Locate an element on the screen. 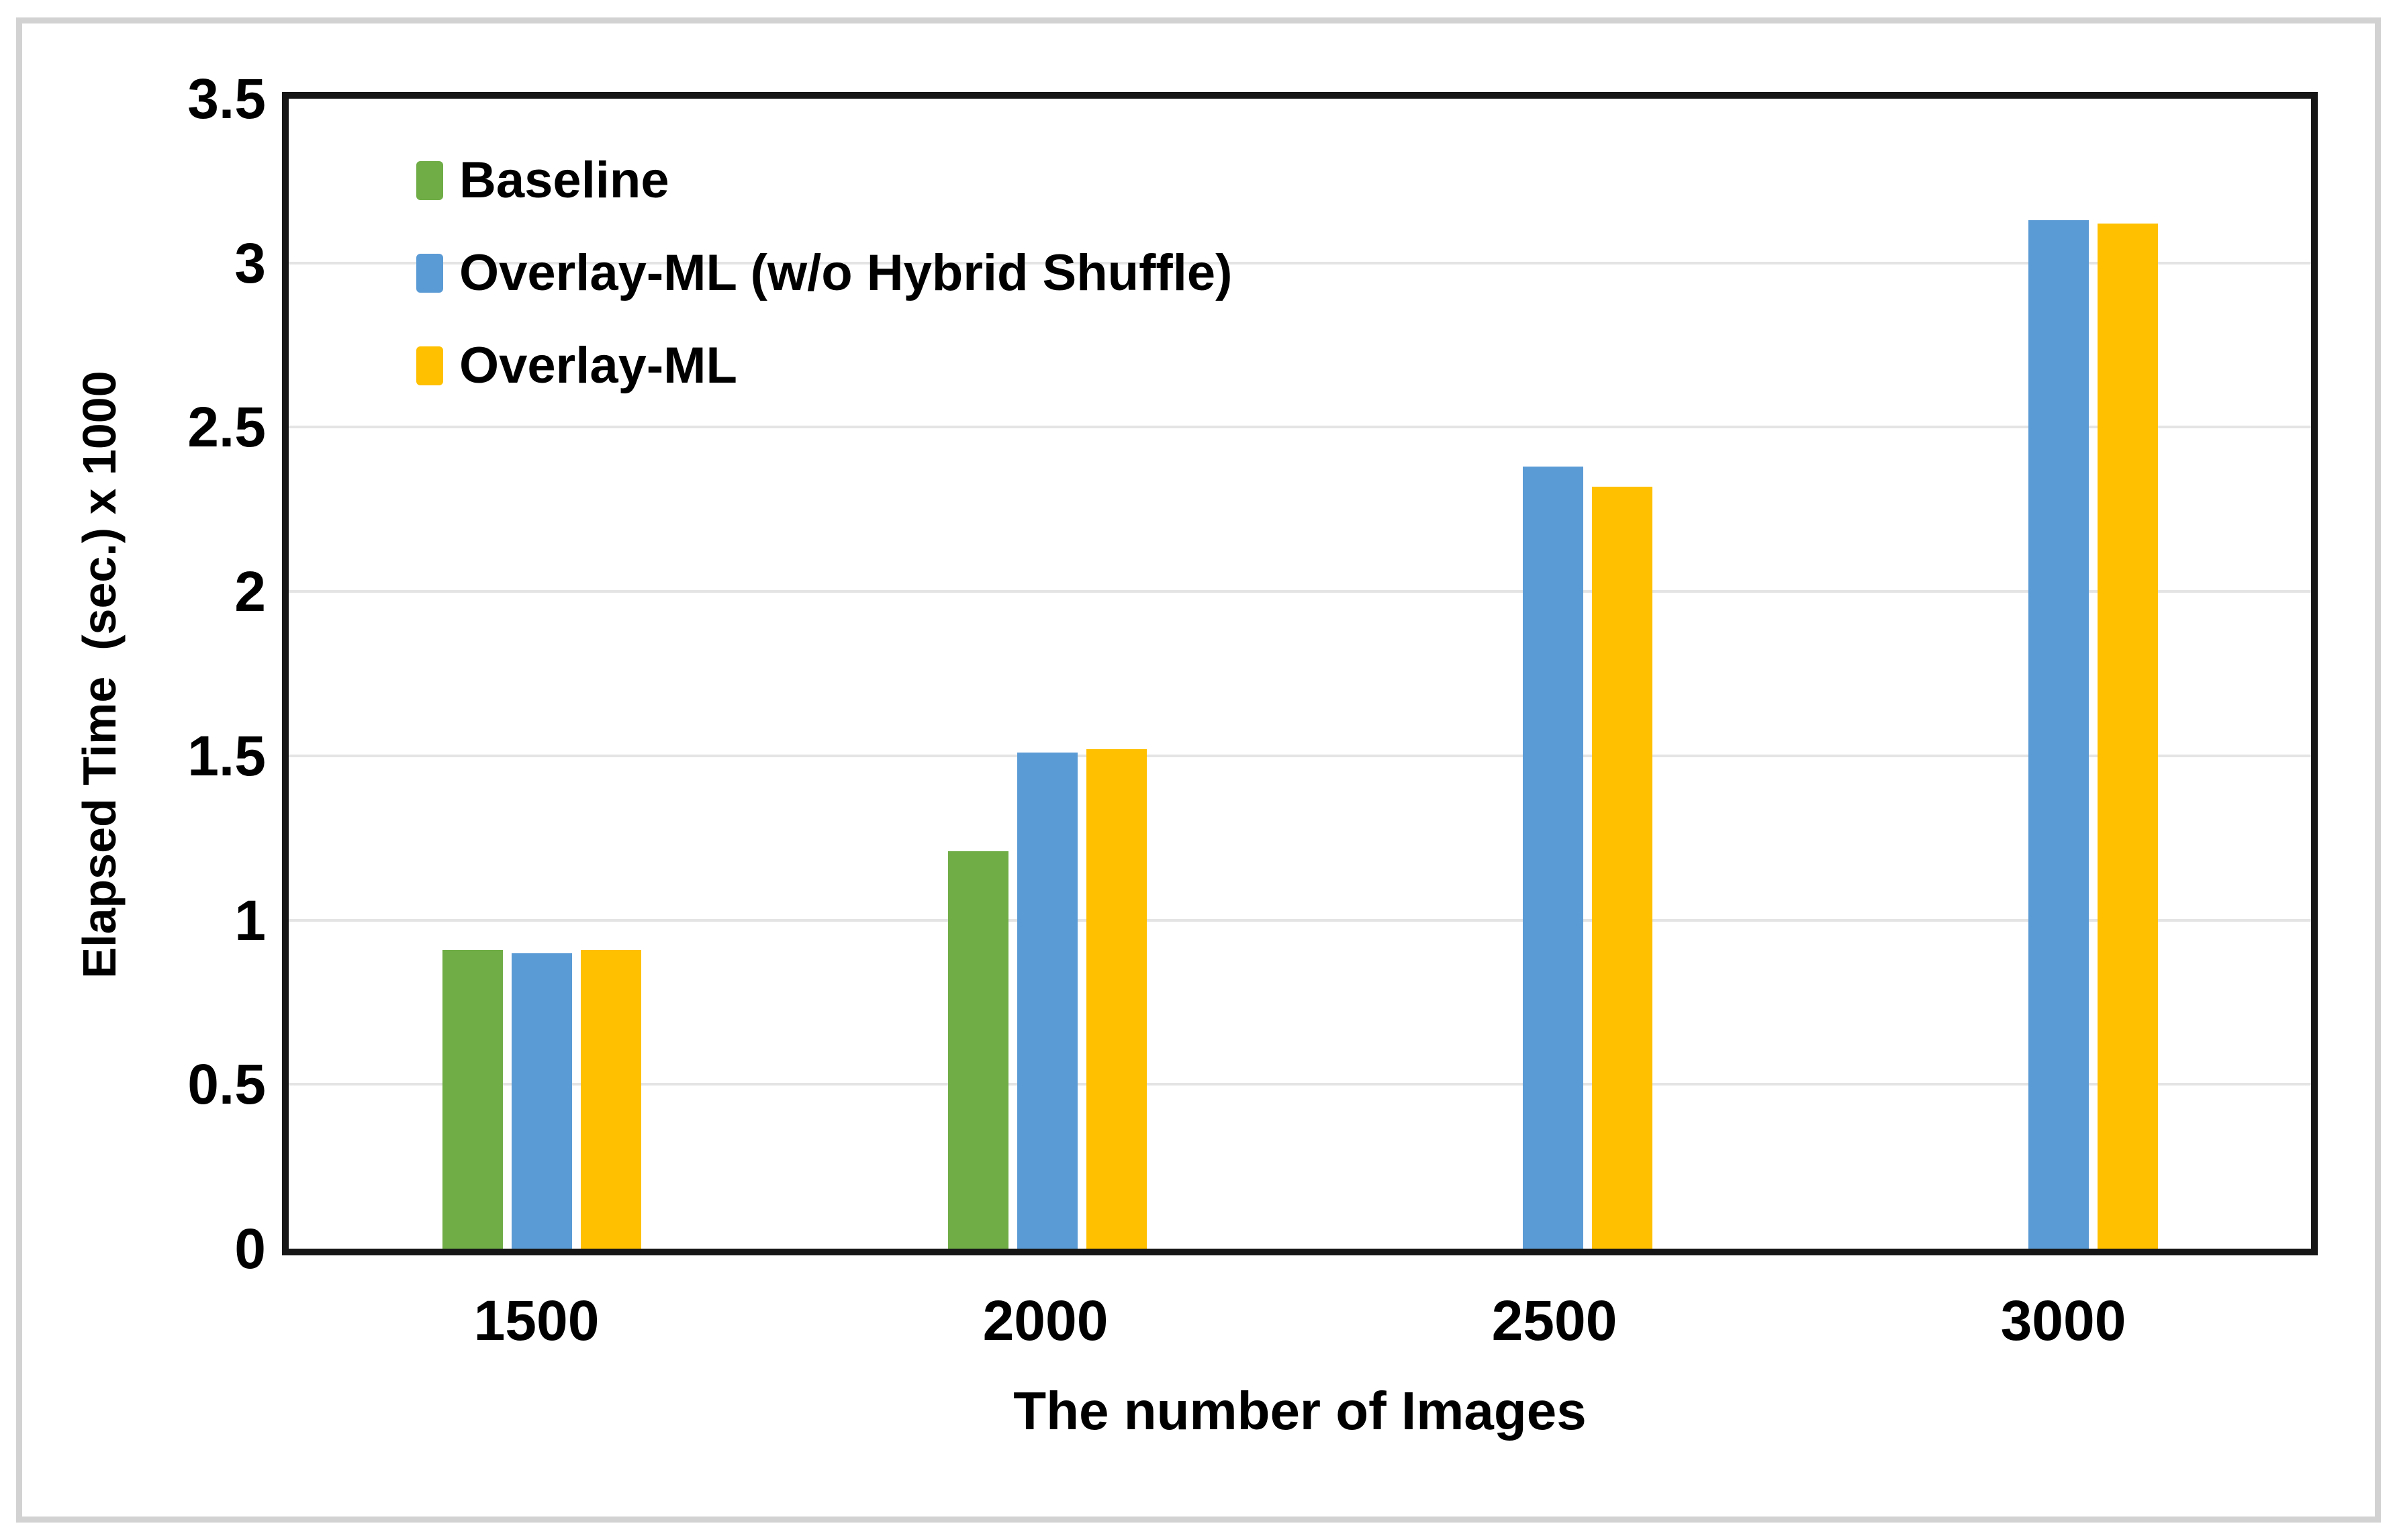 This screenshot has height=1540, width=2397. x-tick-1500: 1500 is located at coordinates (536, 1320).